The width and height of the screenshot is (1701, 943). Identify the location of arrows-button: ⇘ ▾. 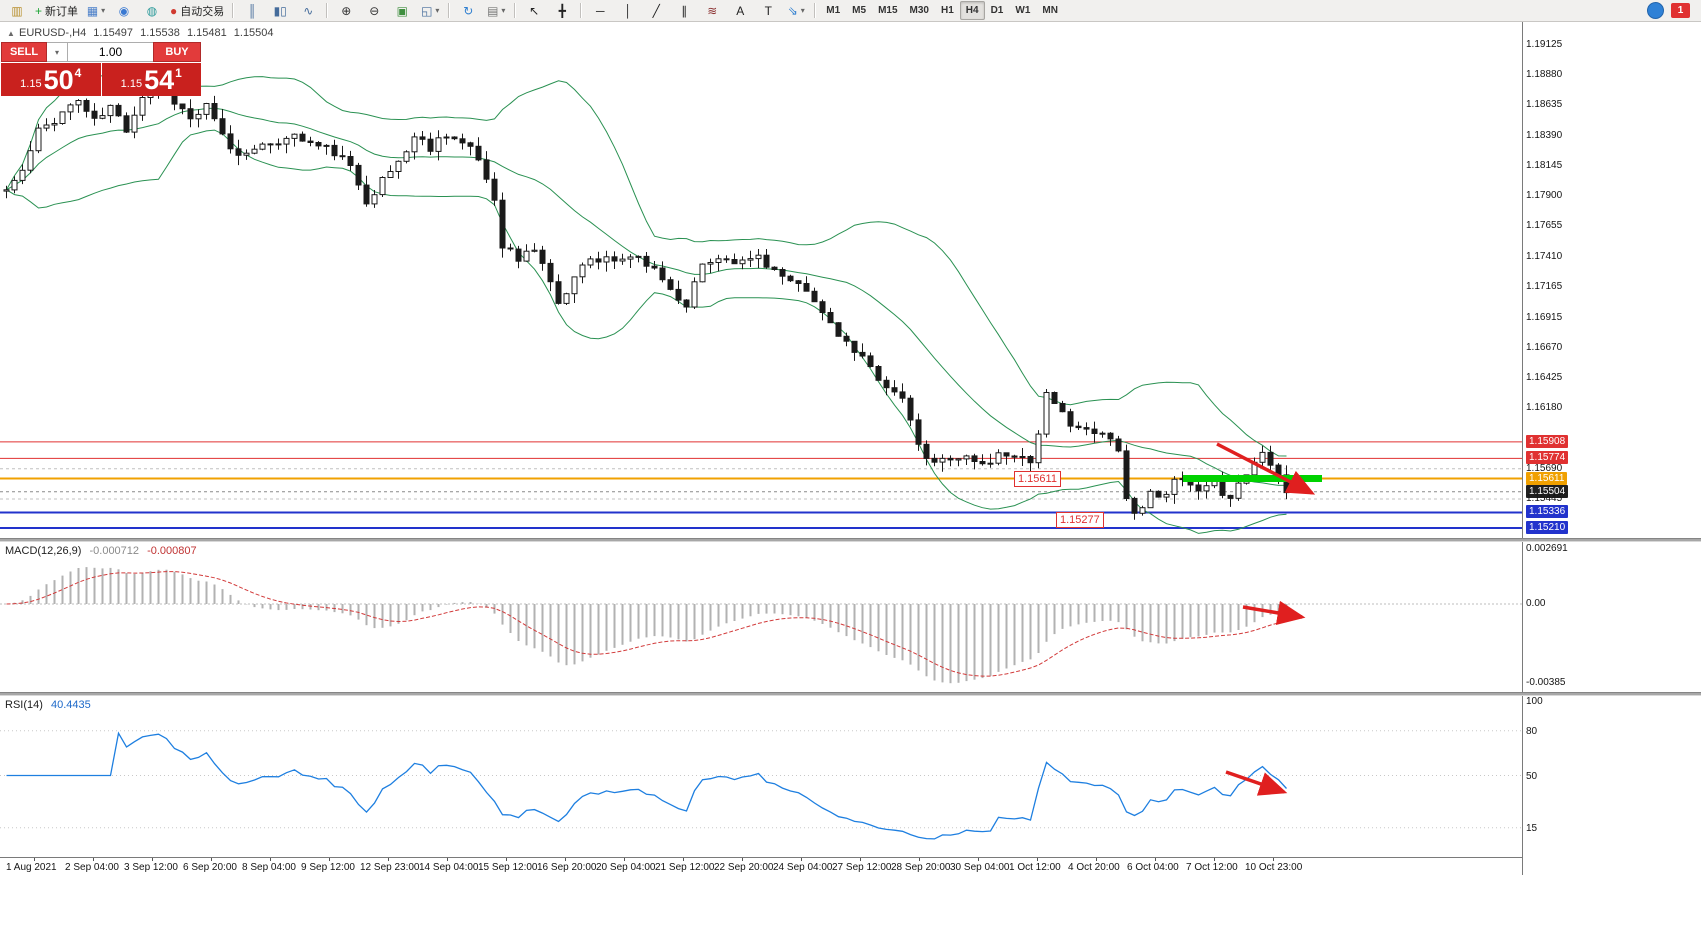
(796, 11).